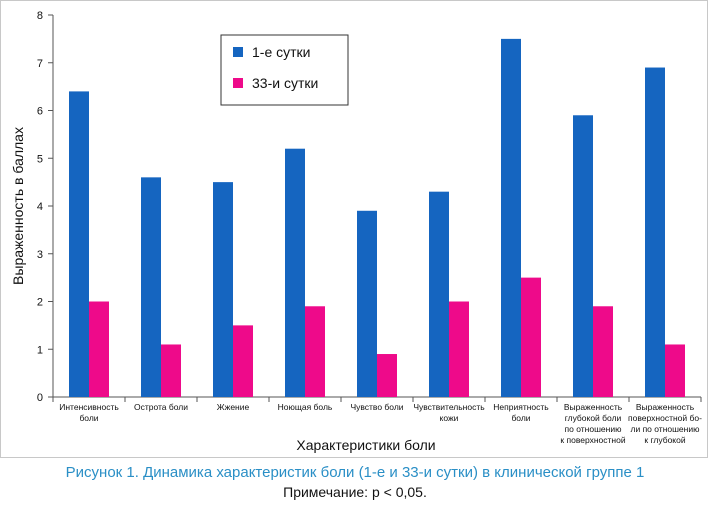  I want to click on x-tick-label: Неприятность боли, so click(521, 412).